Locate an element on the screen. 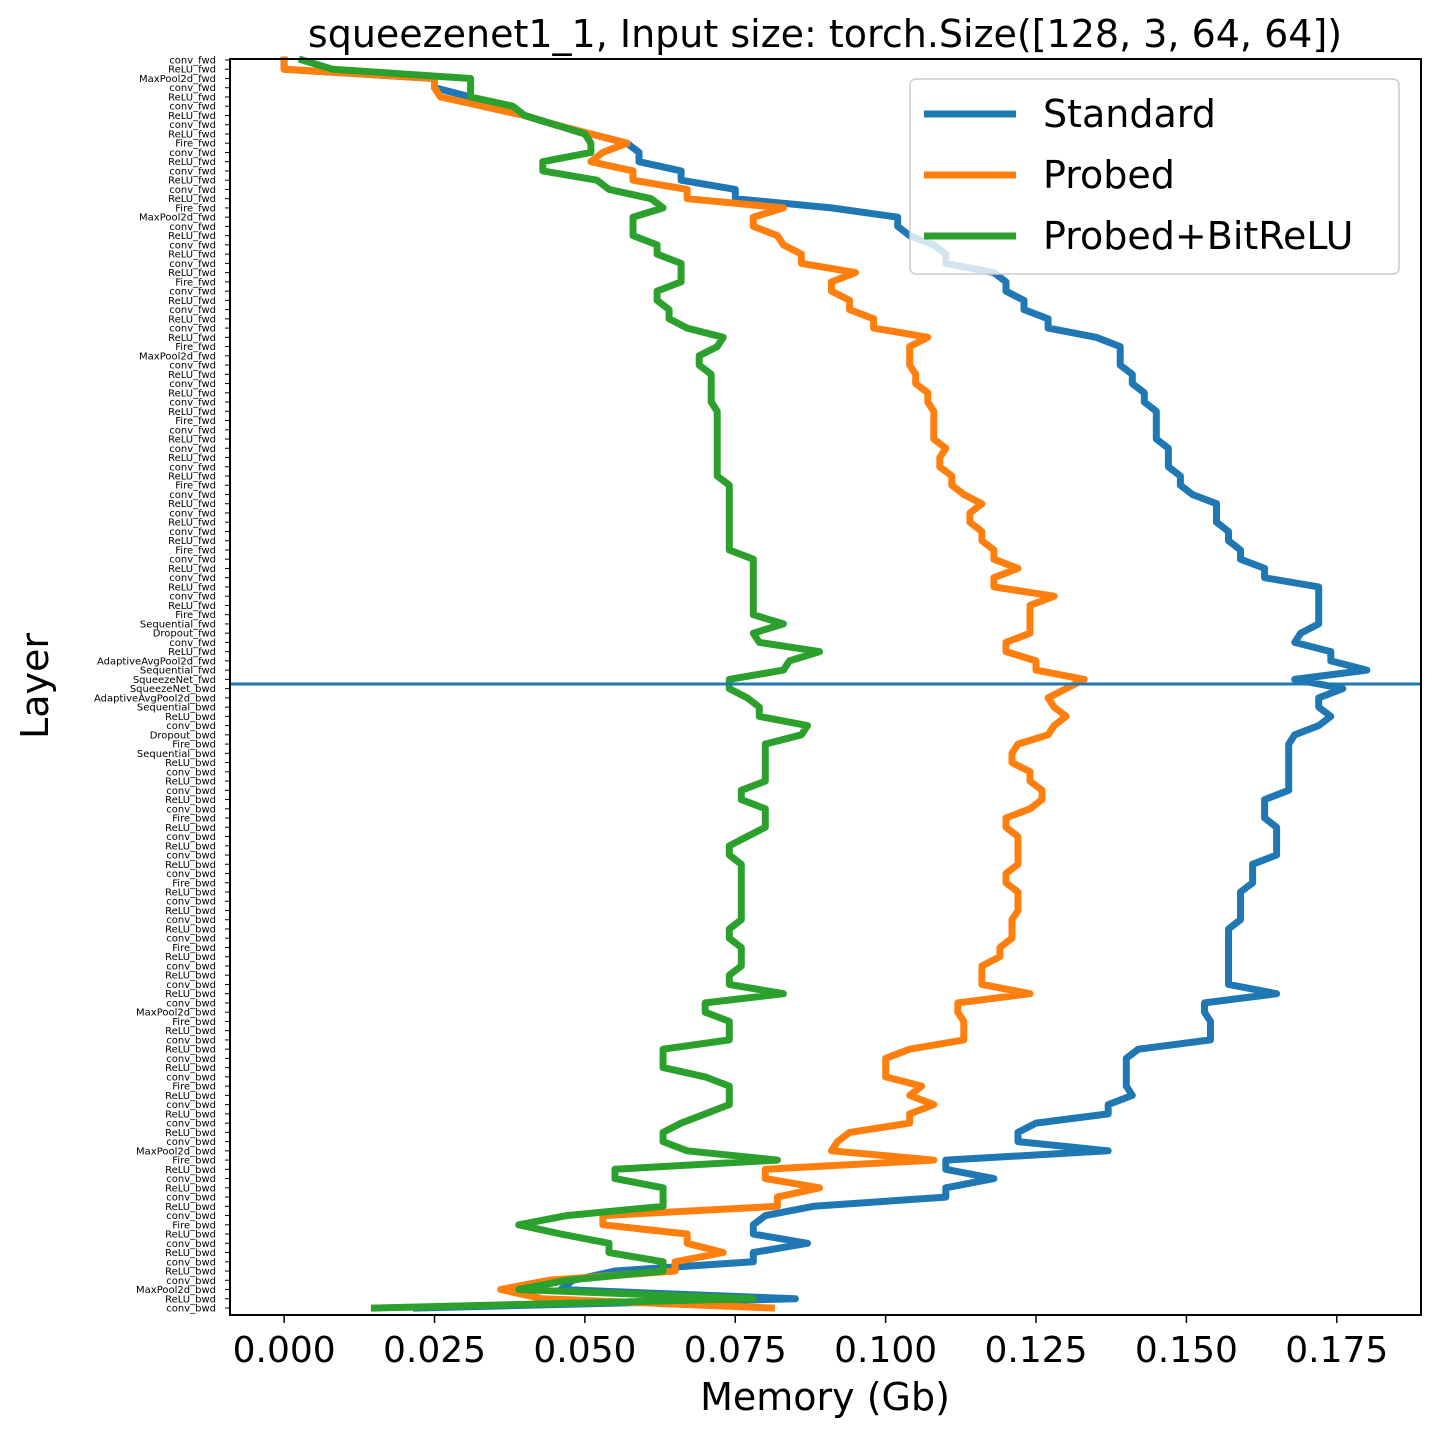  y-tick-label: Sequential_fwd is located at coordinates (178, 624).